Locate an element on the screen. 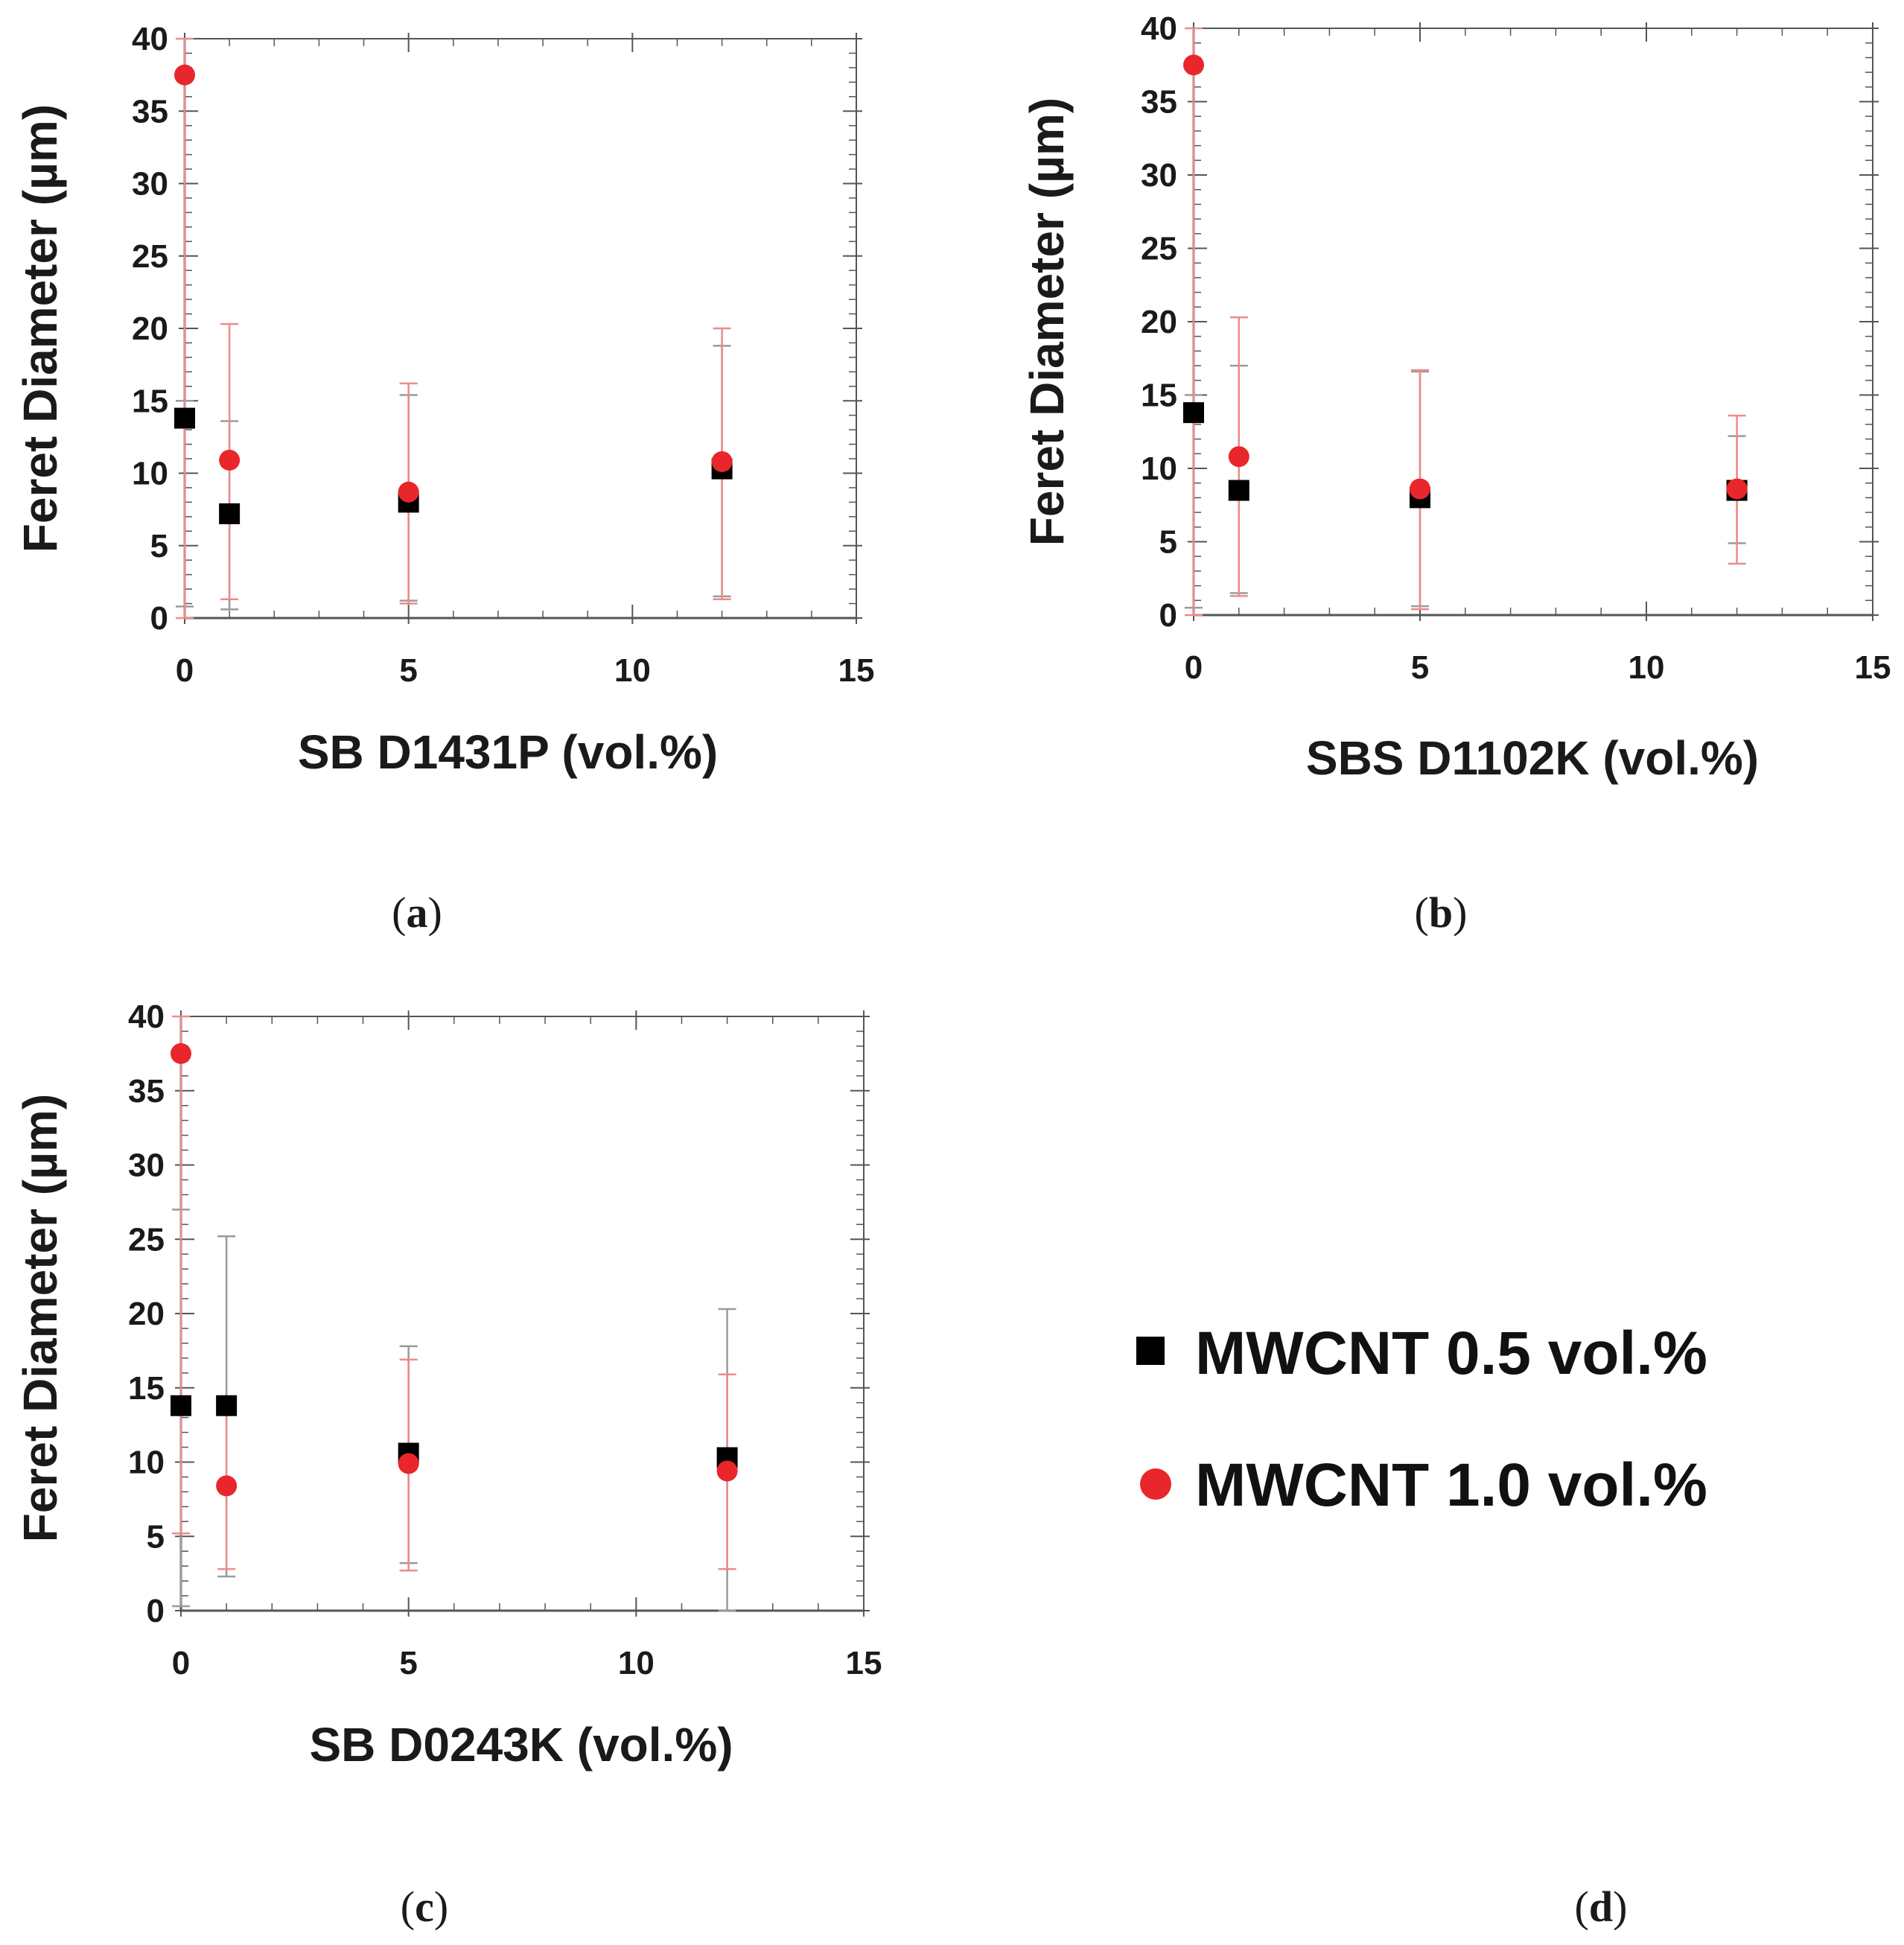 Image resolution: width=1904 pixels, height=1945 pixels. data-marks-b is located at coordinates (1465, 322).